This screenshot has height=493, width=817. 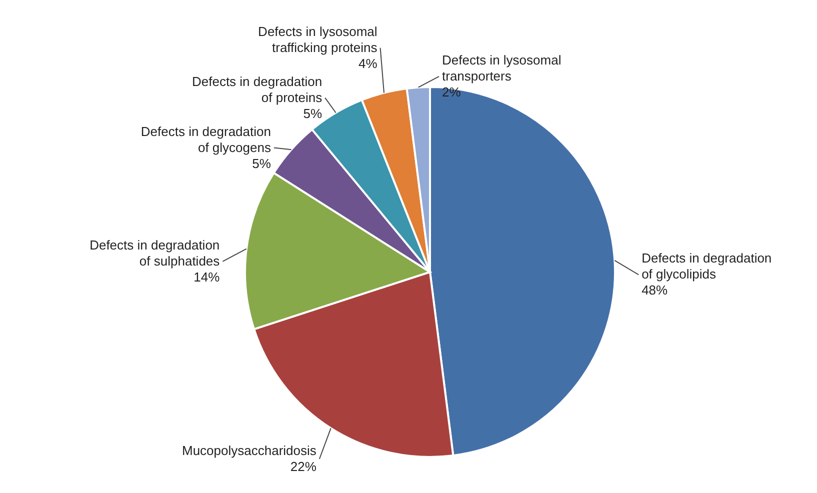 What do you see at coordinates (655, 290) in the screenshot?
I see `data-label: 48%` at bounding box center [655, 290].